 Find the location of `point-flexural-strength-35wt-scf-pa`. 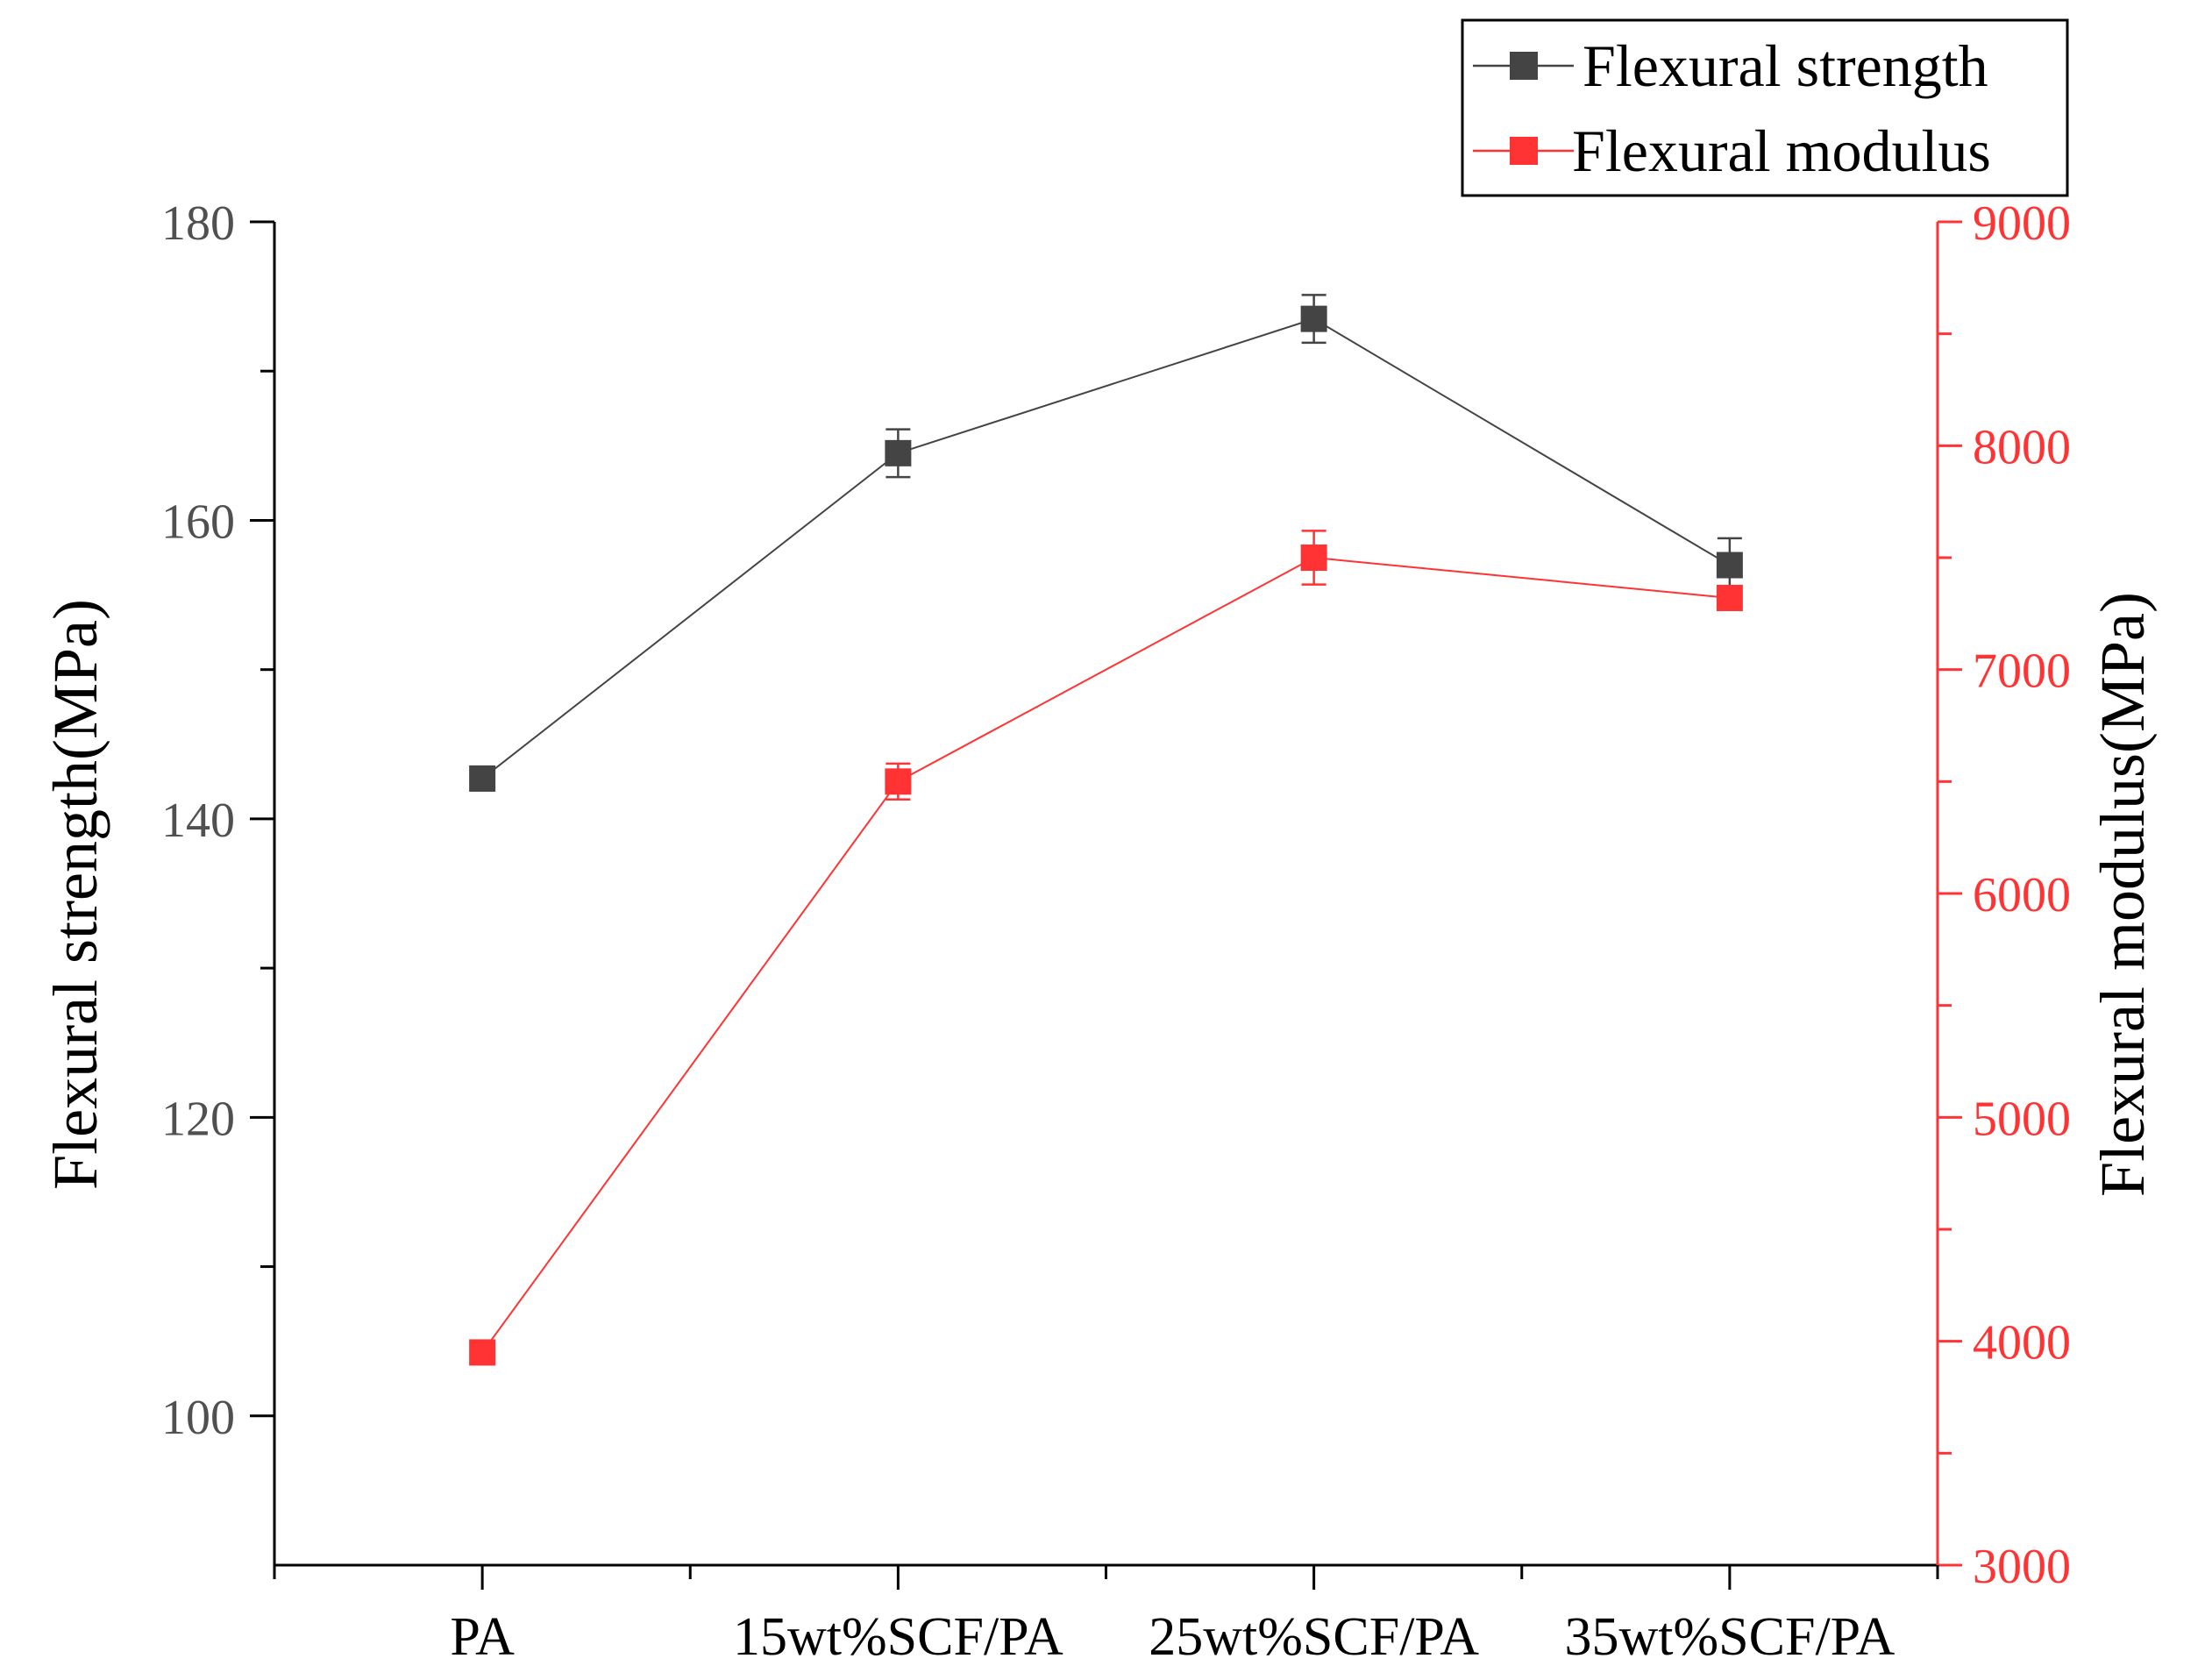

point-flexural-strength-35wt-scf-pa is located at coordinates (1729, 565).